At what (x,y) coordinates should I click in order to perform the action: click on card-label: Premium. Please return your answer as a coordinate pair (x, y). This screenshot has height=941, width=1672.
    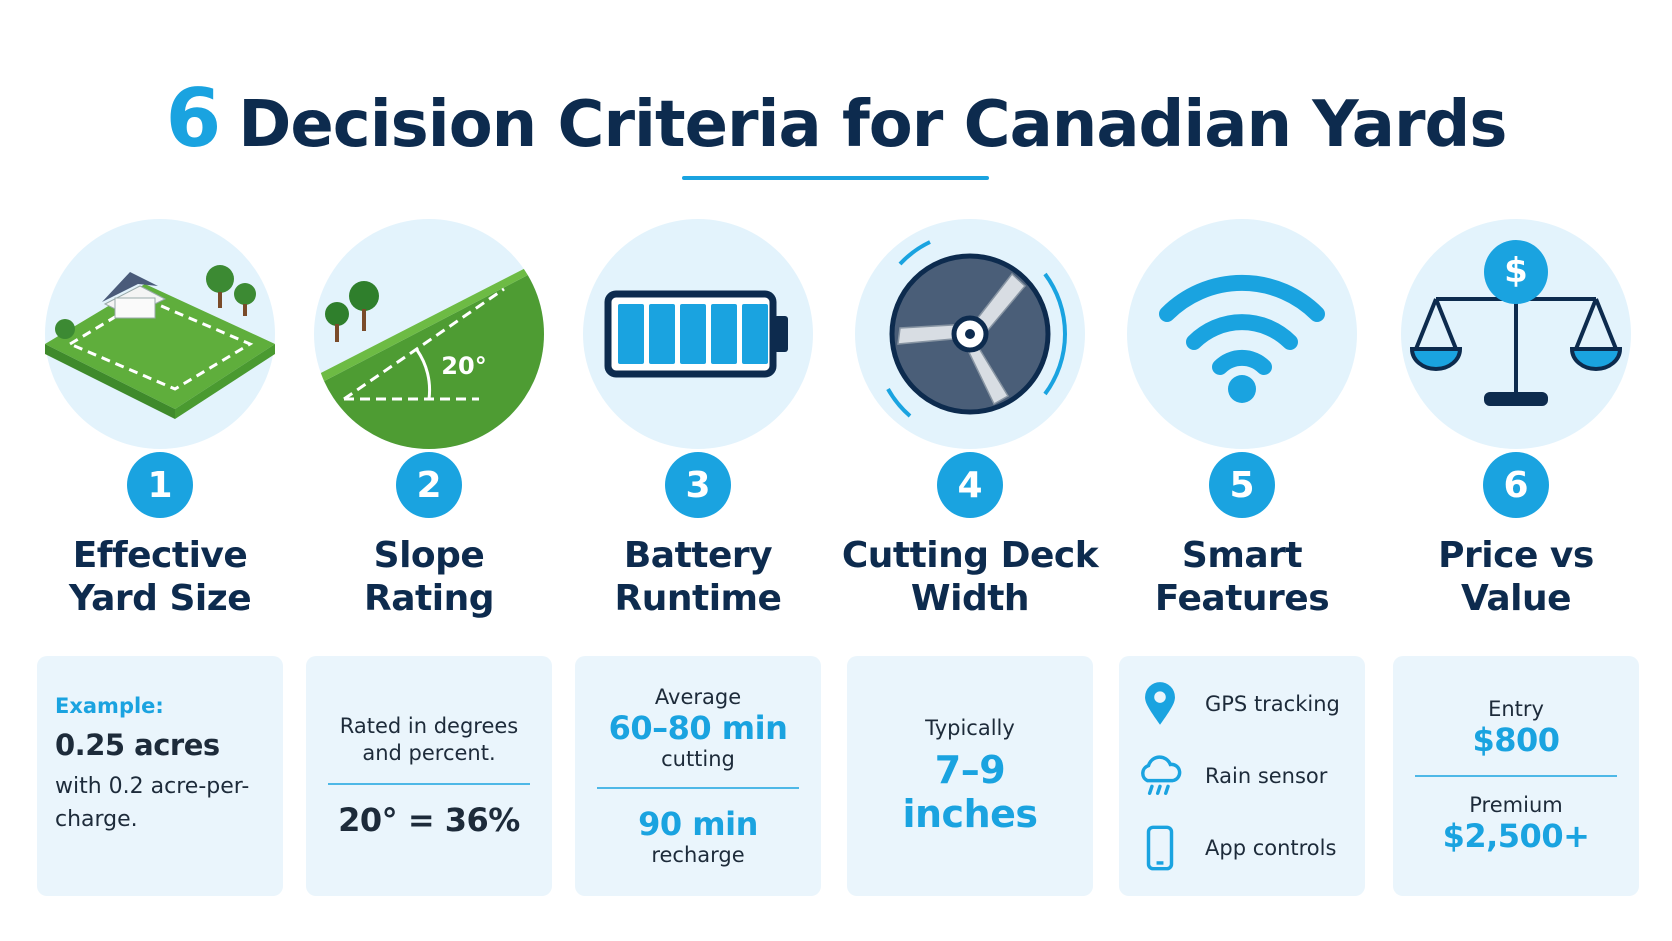
    Looking at the image, I should click on (1516, 805).